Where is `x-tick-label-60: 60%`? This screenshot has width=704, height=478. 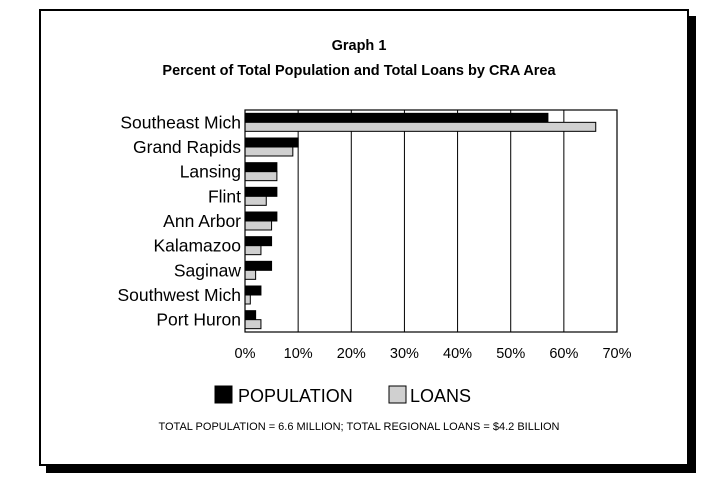 x-tick-label-60: 60% is located at coordinates (563, 354).